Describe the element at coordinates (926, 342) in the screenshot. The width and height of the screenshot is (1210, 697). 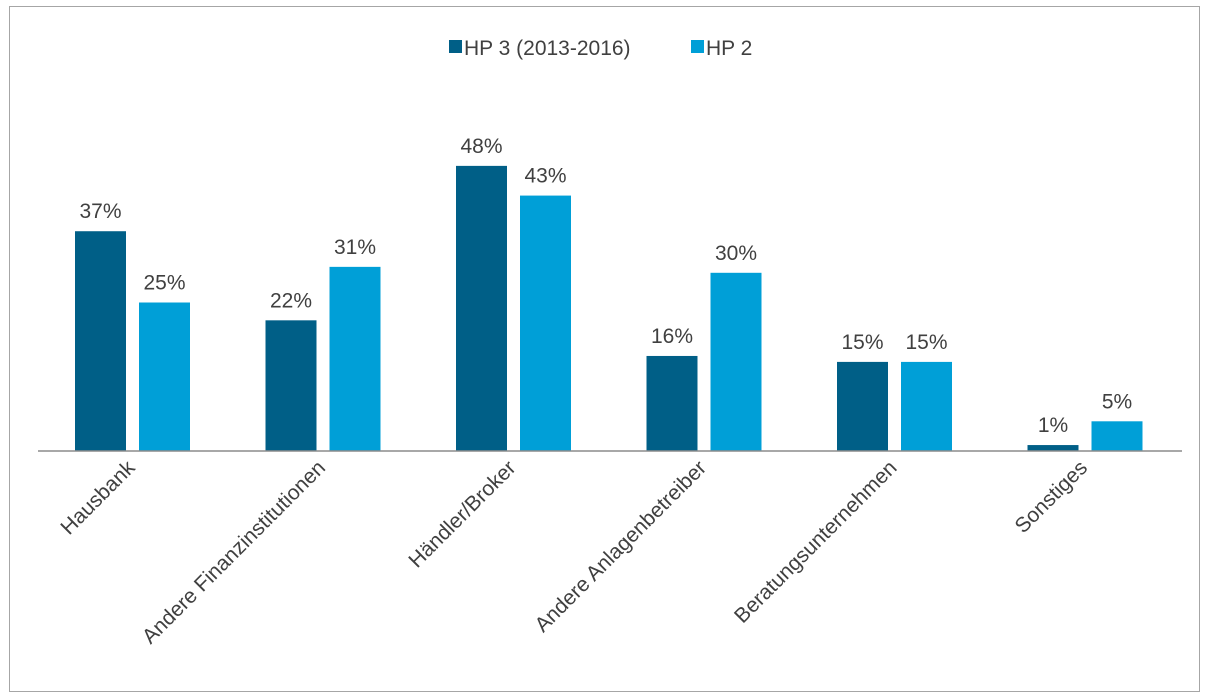
I see `data-label-hp2-4: 15%` at that location.